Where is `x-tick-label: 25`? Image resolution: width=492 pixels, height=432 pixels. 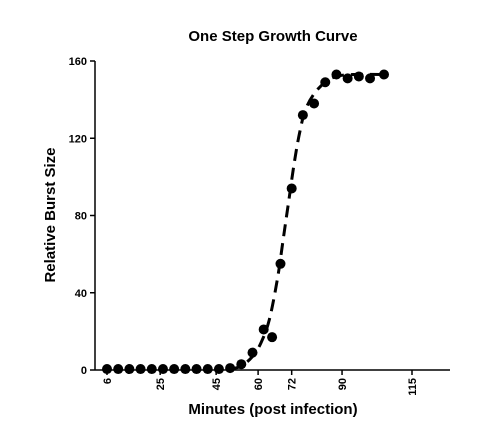
x-tick-label: 25 is located at coordinates (161, 384).